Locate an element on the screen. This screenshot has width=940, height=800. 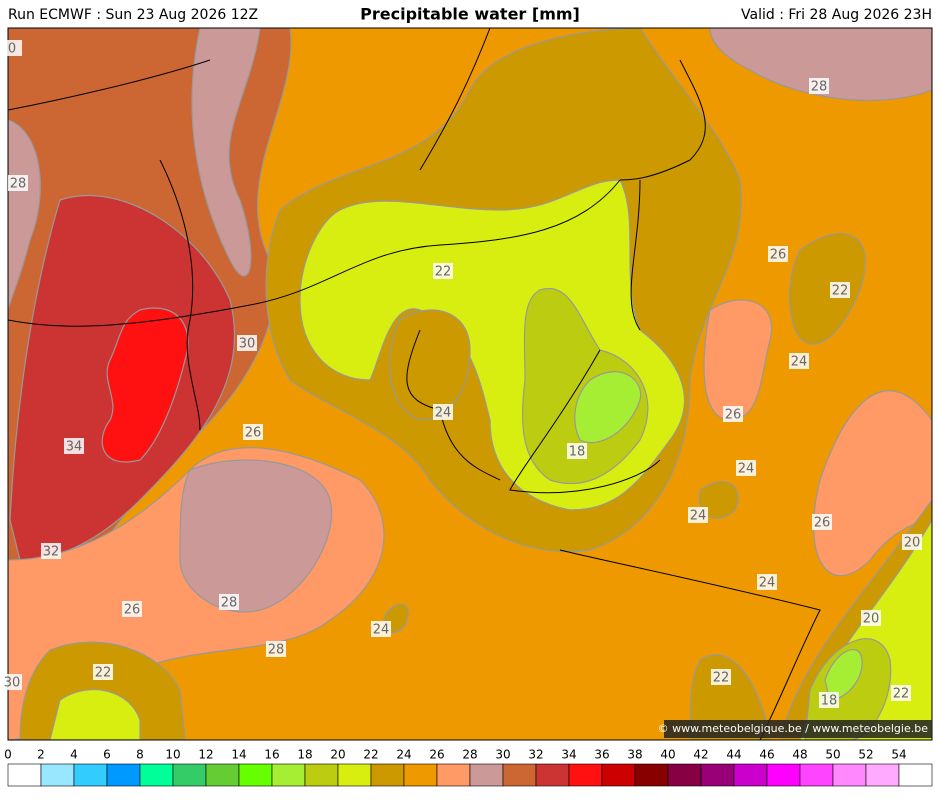
colorbar-tick-label: 16 is located at coordinates (271, 755).